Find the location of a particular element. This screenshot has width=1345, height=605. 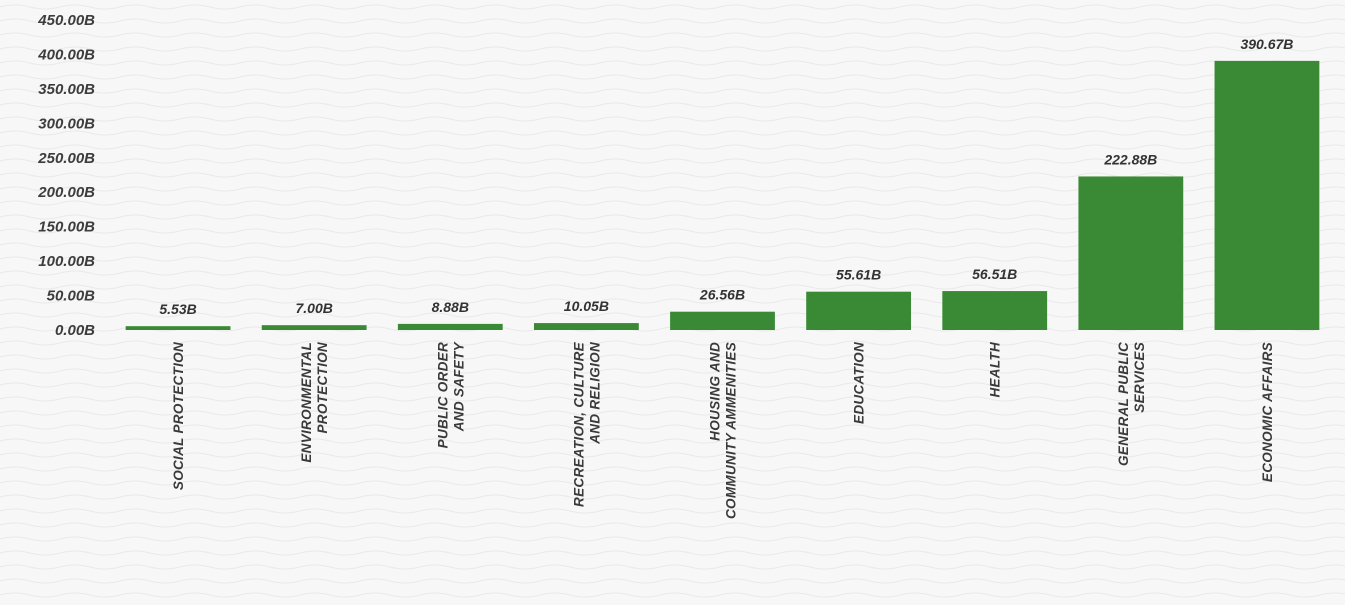

svg-text:HOUSING ANDCOMMUNITY AMMENITIE: HOUSING ANDCOMMUNITY AMMENITIES is located at coordinates (723, 430).